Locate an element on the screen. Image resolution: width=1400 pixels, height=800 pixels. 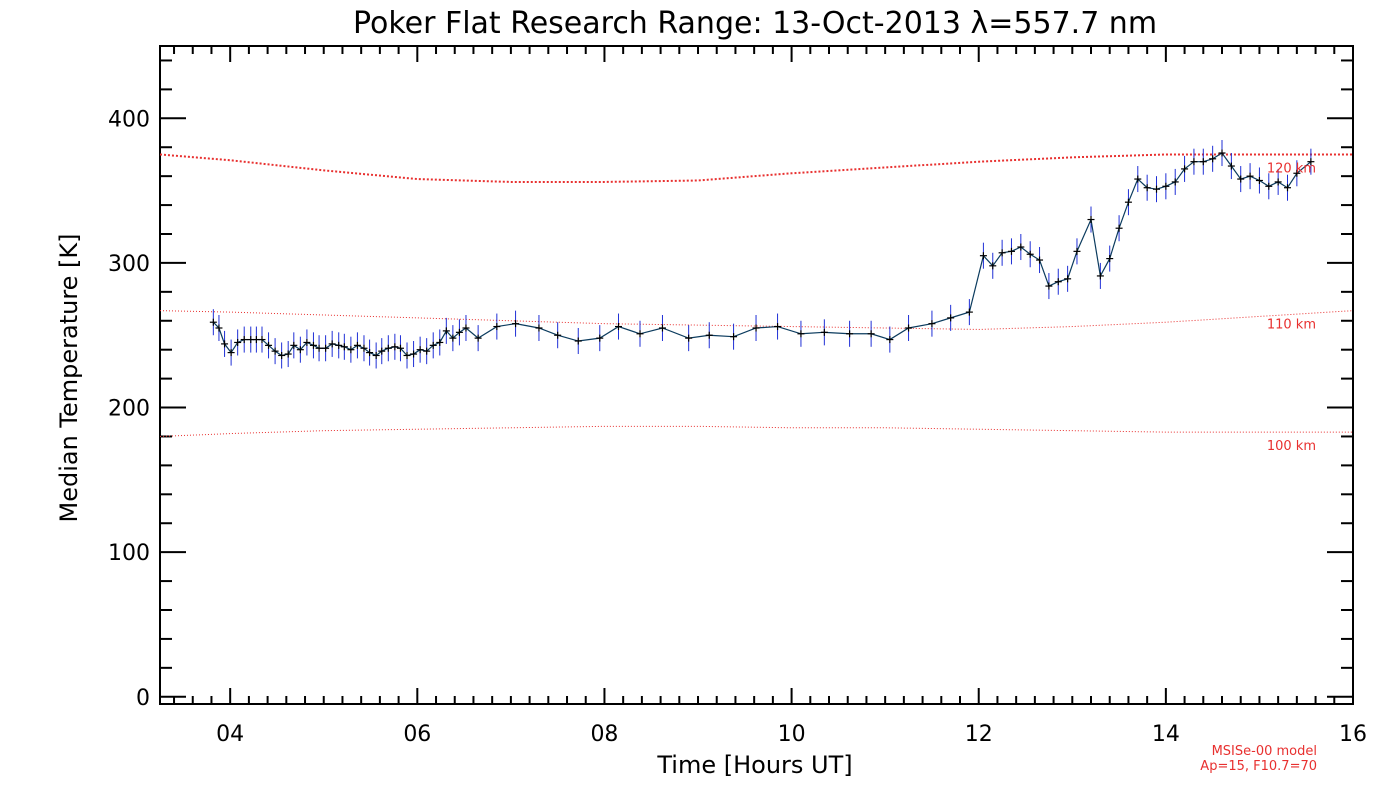
y-tick-label: 300 is located at coordinates (129, 264).